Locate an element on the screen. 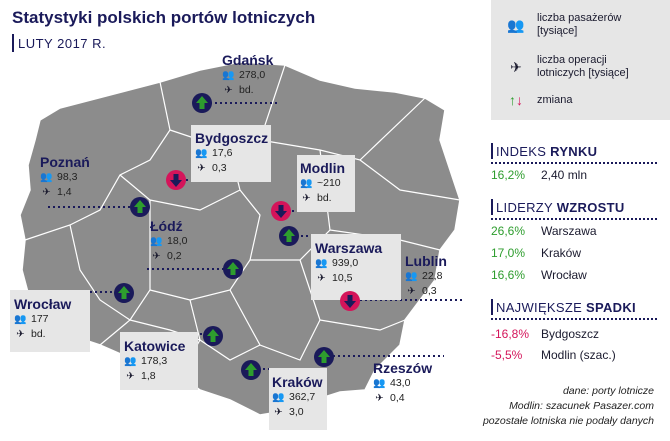 The height and width of the screenshot is (441, 670). passengers-value: 18,0 is located at coordinates (177, 241).